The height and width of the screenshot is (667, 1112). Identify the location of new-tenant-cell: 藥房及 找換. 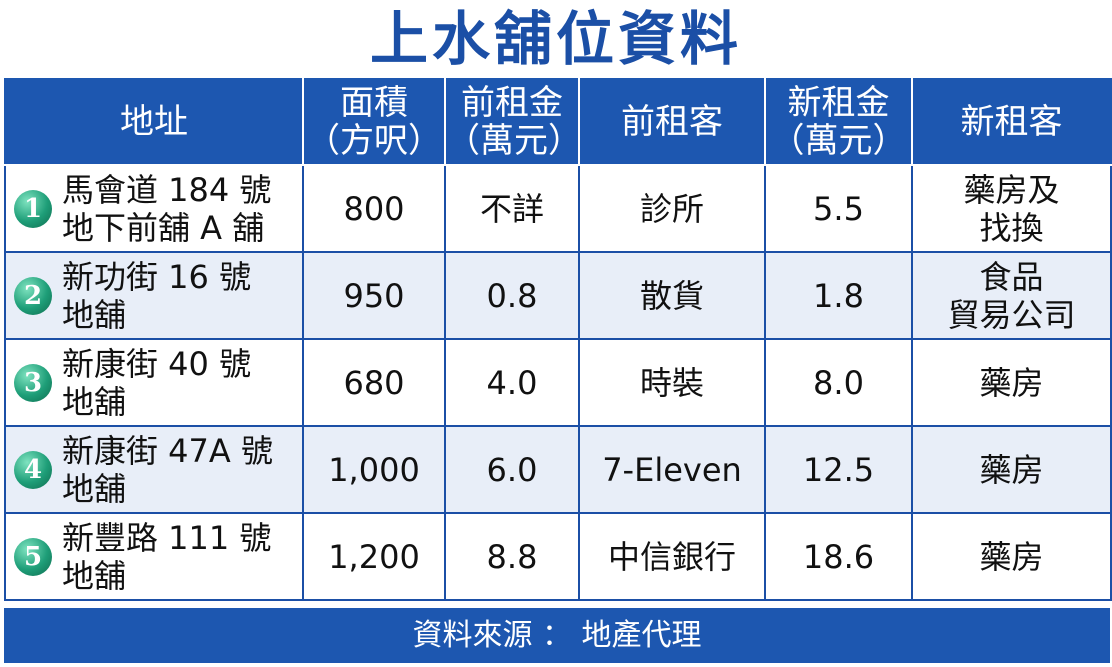
(1011, 208).